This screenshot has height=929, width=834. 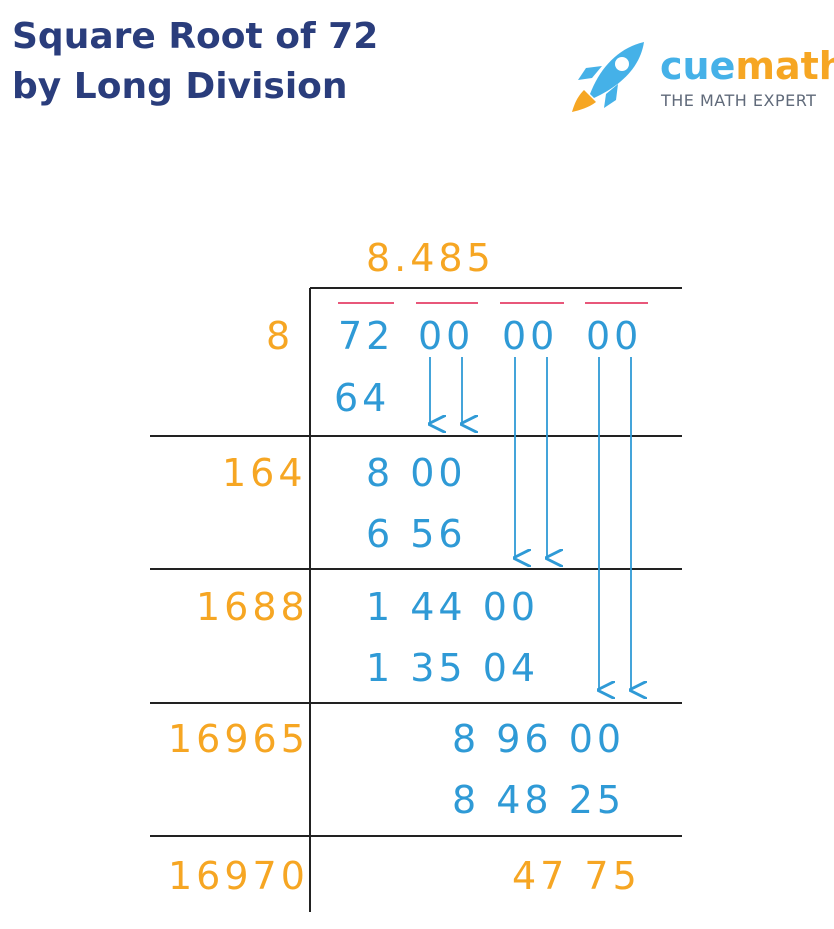 What do you see at coordinates (416, 473) in the screenshot?
I see `remainder: 8 00` at bounding box center [416, 473].